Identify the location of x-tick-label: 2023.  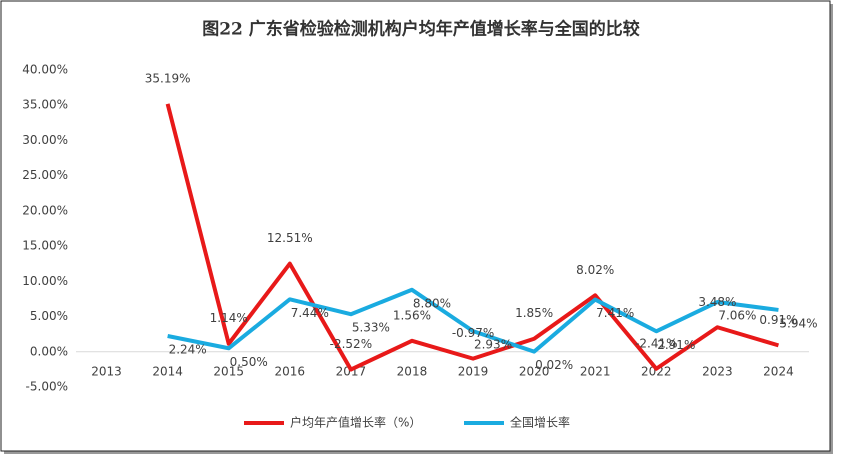
(717, 372).